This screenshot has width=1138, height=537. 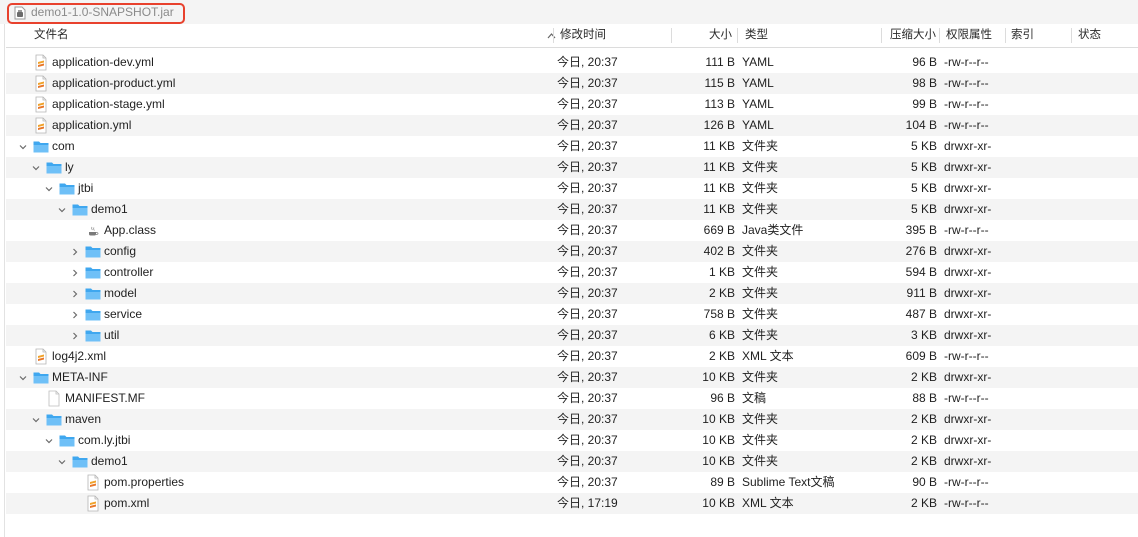 What do you see at coordinates (719, 125) in the screenshot?
I see `file-size: 126 B` at bounding box center [719, 125].